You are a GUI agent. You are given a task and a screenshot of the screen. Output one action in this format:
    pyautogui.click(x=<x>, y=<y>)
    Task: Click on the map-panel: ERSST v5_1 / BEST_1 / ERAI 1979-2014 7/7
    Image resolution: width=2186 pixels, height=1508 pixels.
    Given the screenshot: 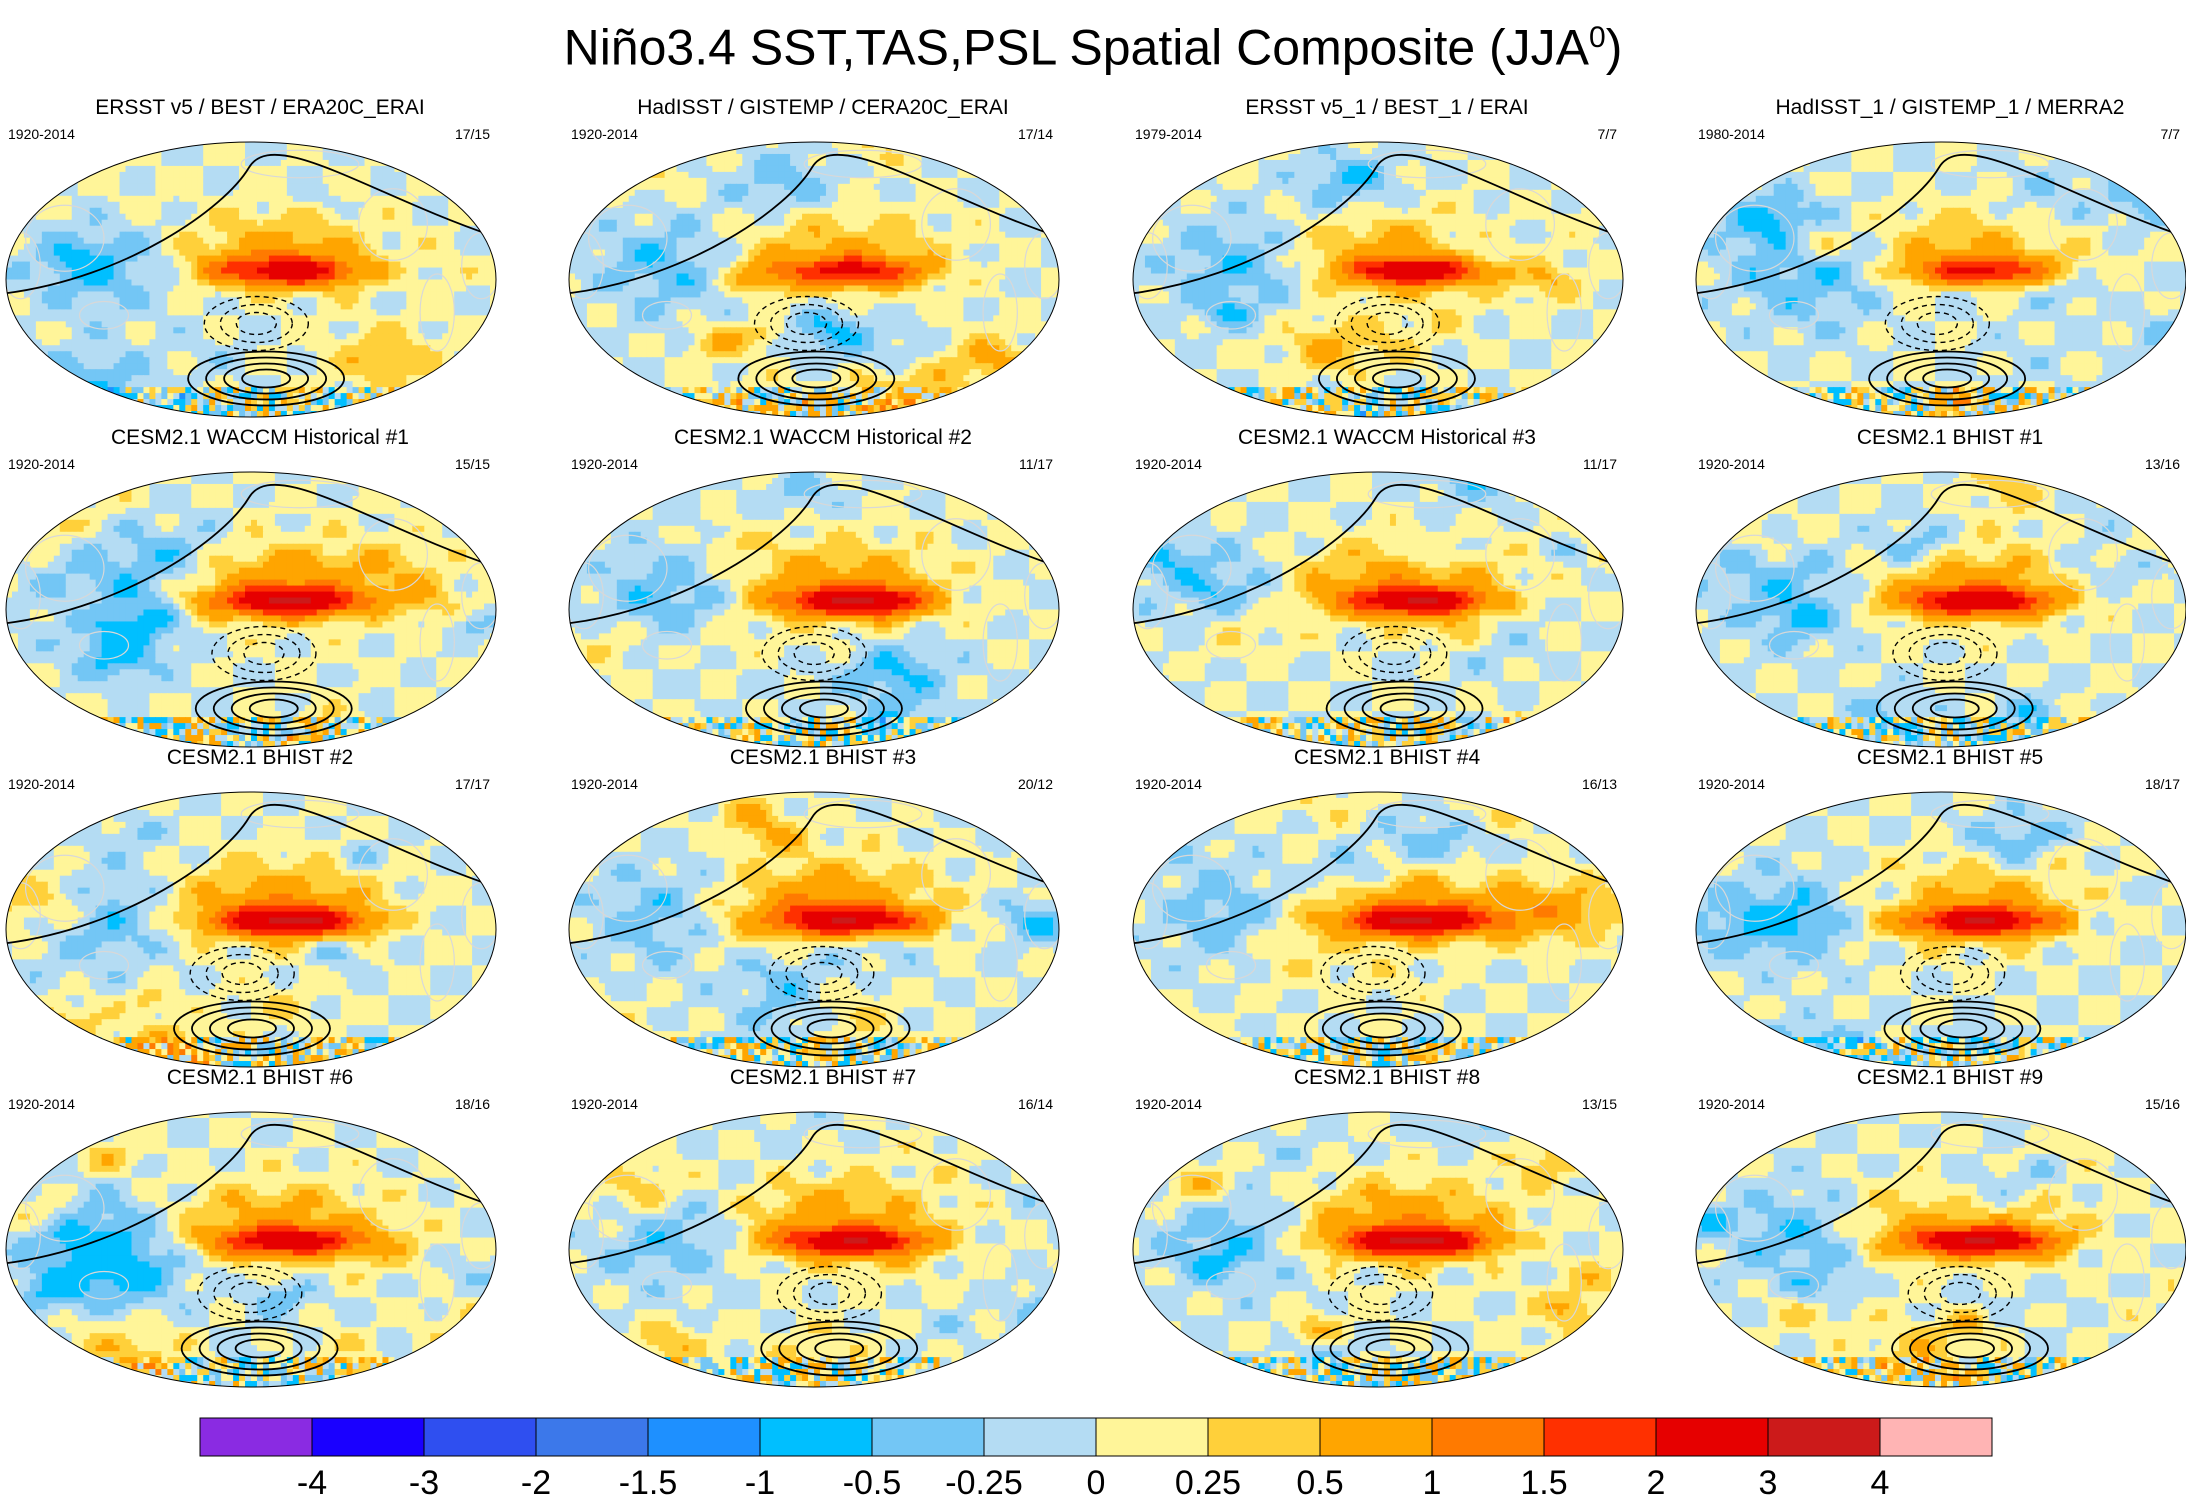 What is the action you would take?
    pyautogui.click(x=1387, y=261)
    